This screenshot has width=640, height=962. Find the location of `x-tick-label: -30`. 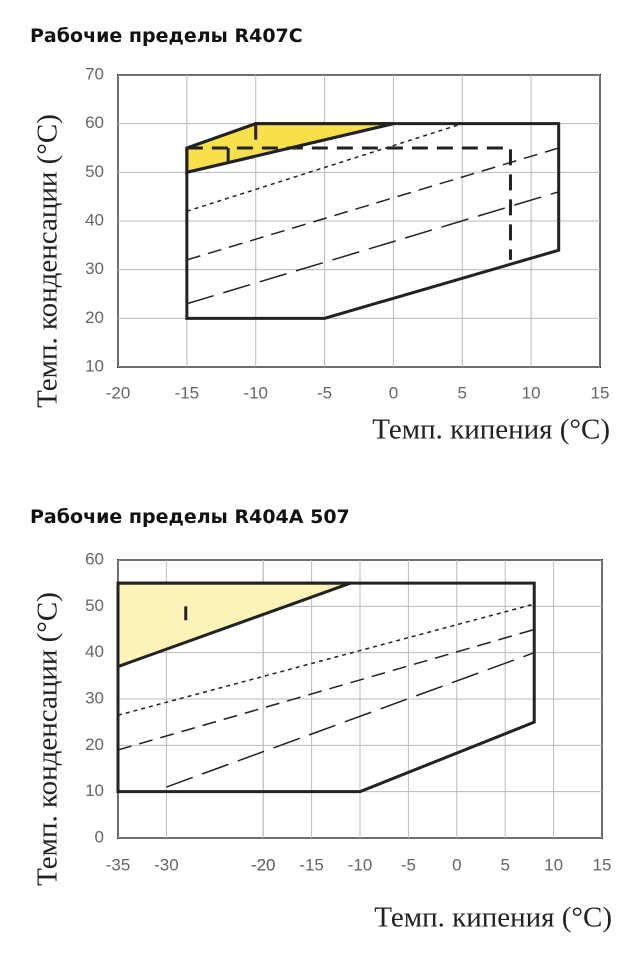

x-tick-label: -30 is located at coordinates (166, 864).